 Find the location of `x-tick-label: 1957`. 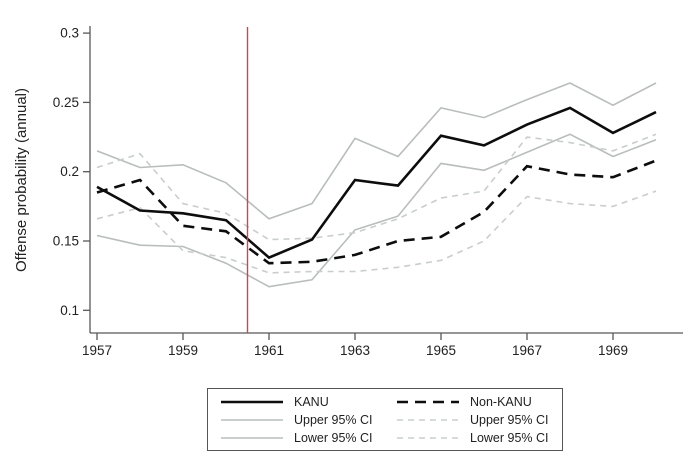

x-tick-label: 1957 is located at coordinates (97, 350).